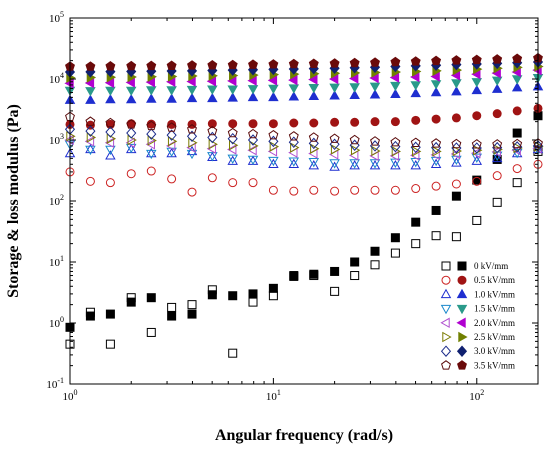 Image resolution: width=550 pixels, height=451 pixels. Describe the element at coordinates (494, 351) in the screenshot. I see `legend-label: 3.0 kV/mm` at that location.